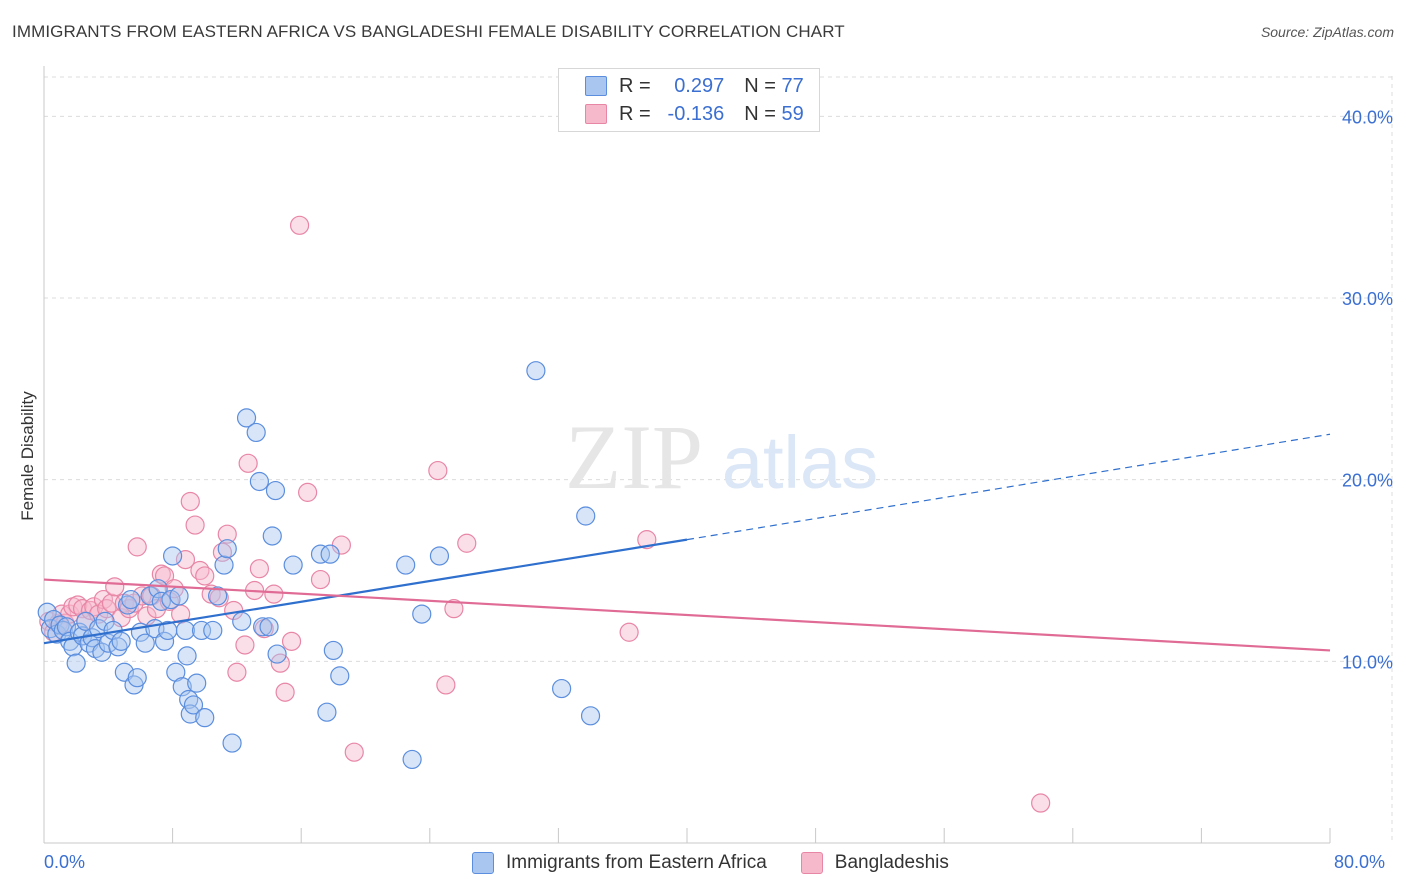 The width and height of the screenshot is (1406, 892). Describe the element at coordinates (634, 457) in the screenshot. I see `watermark-zip: ZIP` at that location.